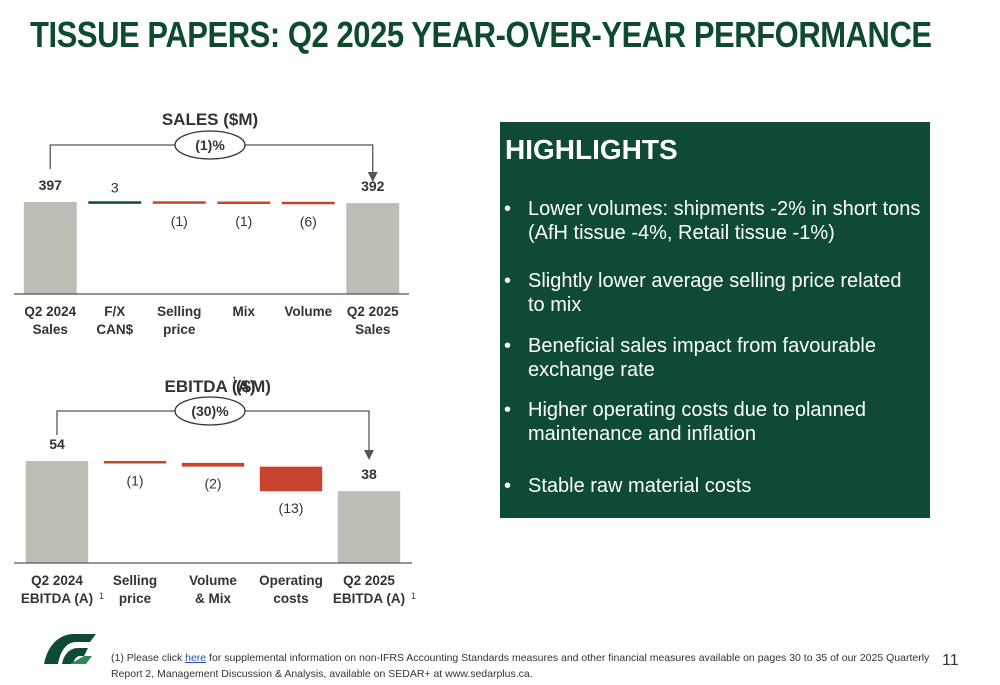  Describe the element at coordinates (51, 185) in the screenshot. I see `data-label: 397` at that location.